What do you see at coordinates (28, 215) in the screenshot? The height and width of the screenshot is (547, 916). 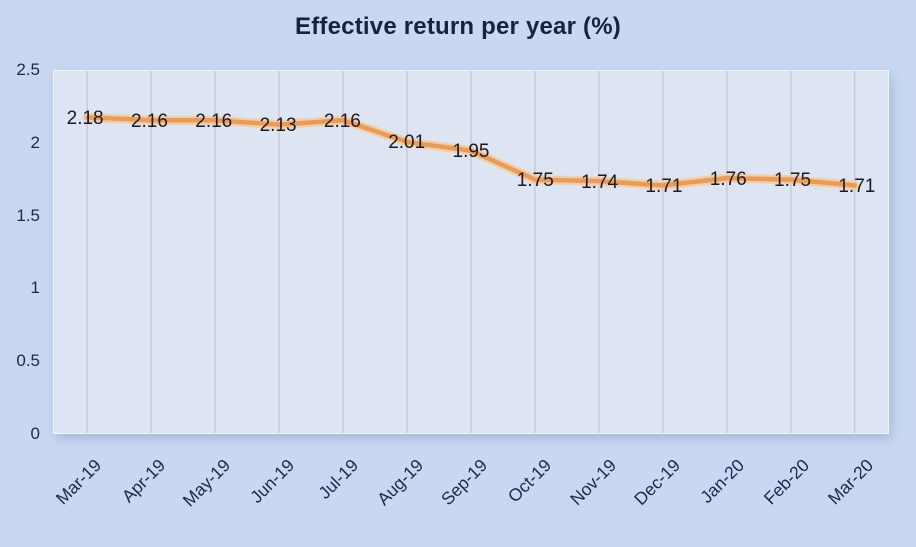 I see `y-axis-label: 1.5` at bounding box center [28, 215].